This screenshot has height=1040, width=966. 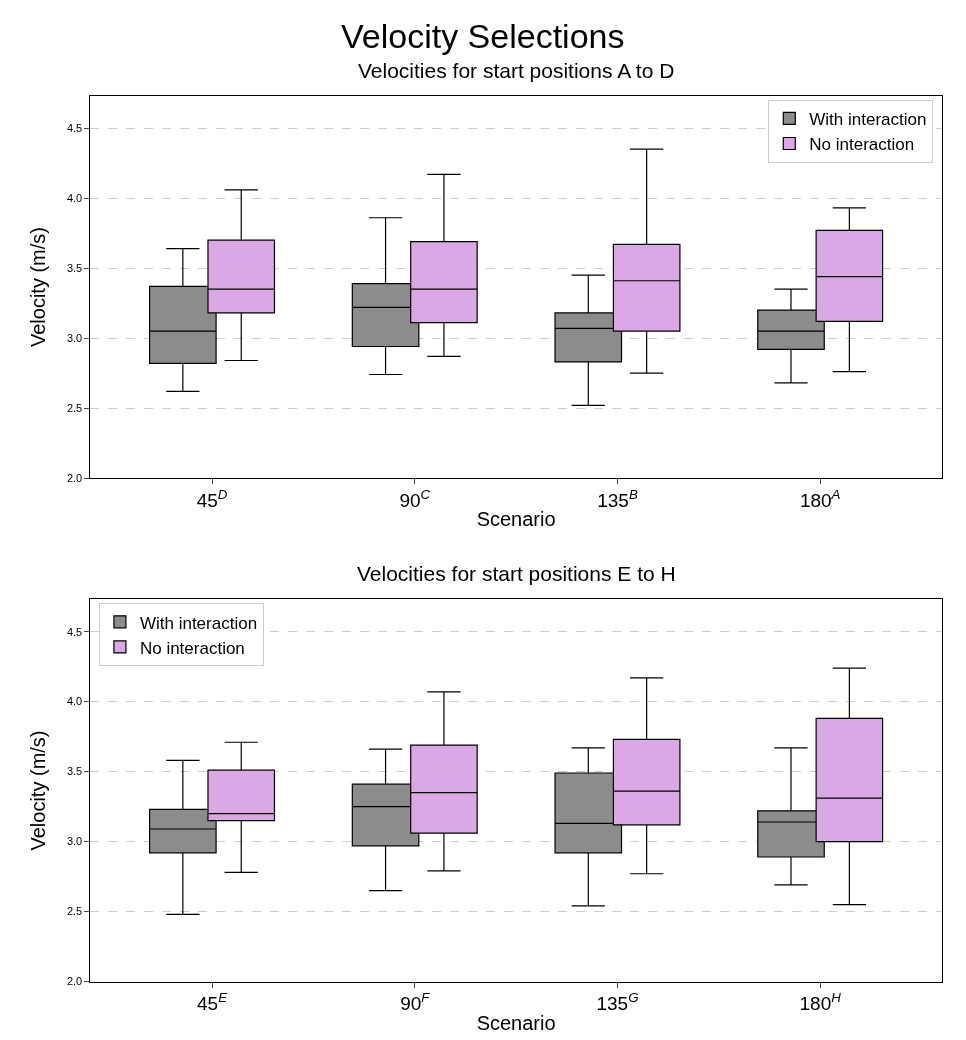 What do you see at coordinates (415, 498) in the screenshot?
I see `x-tick-label: 90$^{C}$` at bounding box center [415, 498].